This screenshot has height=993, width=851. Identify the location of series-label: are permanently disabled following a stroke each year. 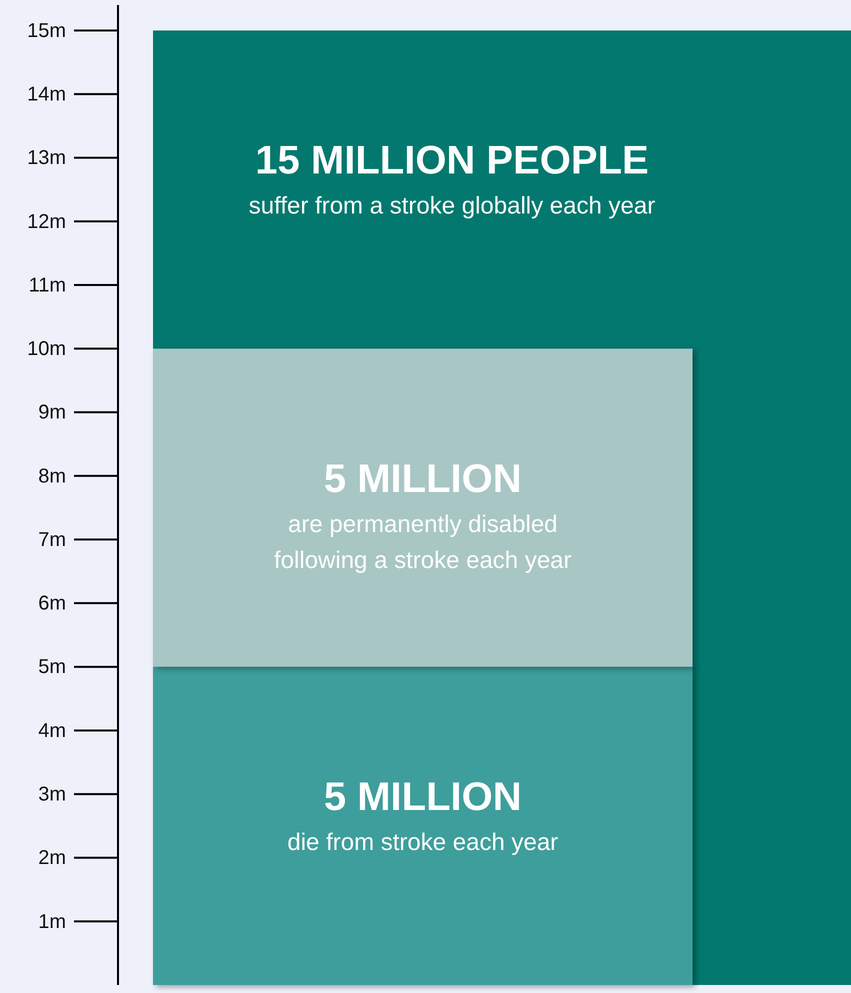
(423, 542).